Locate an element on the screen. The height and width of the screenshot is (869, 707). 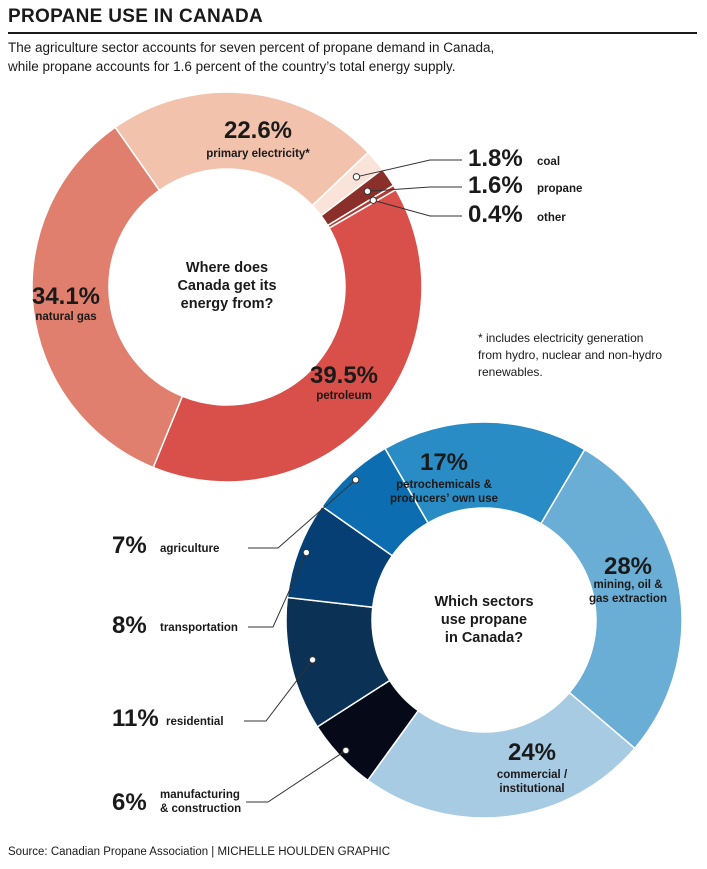
donut-slice-petroleum is located at coordinates (287, 335).